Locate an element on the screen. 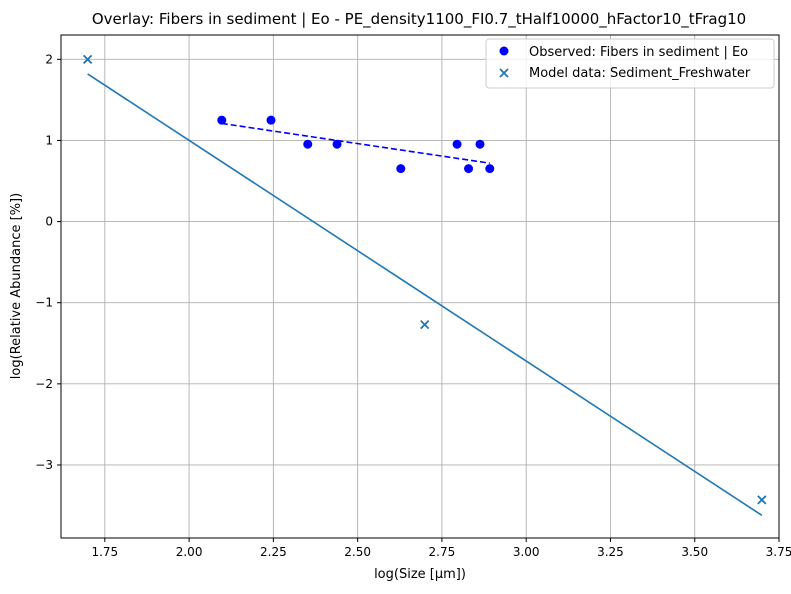 The height and width of the screenshot is (594, 791). y-axis-label: log(Relative Abundance [%]) is located at coordinates (16, 286).